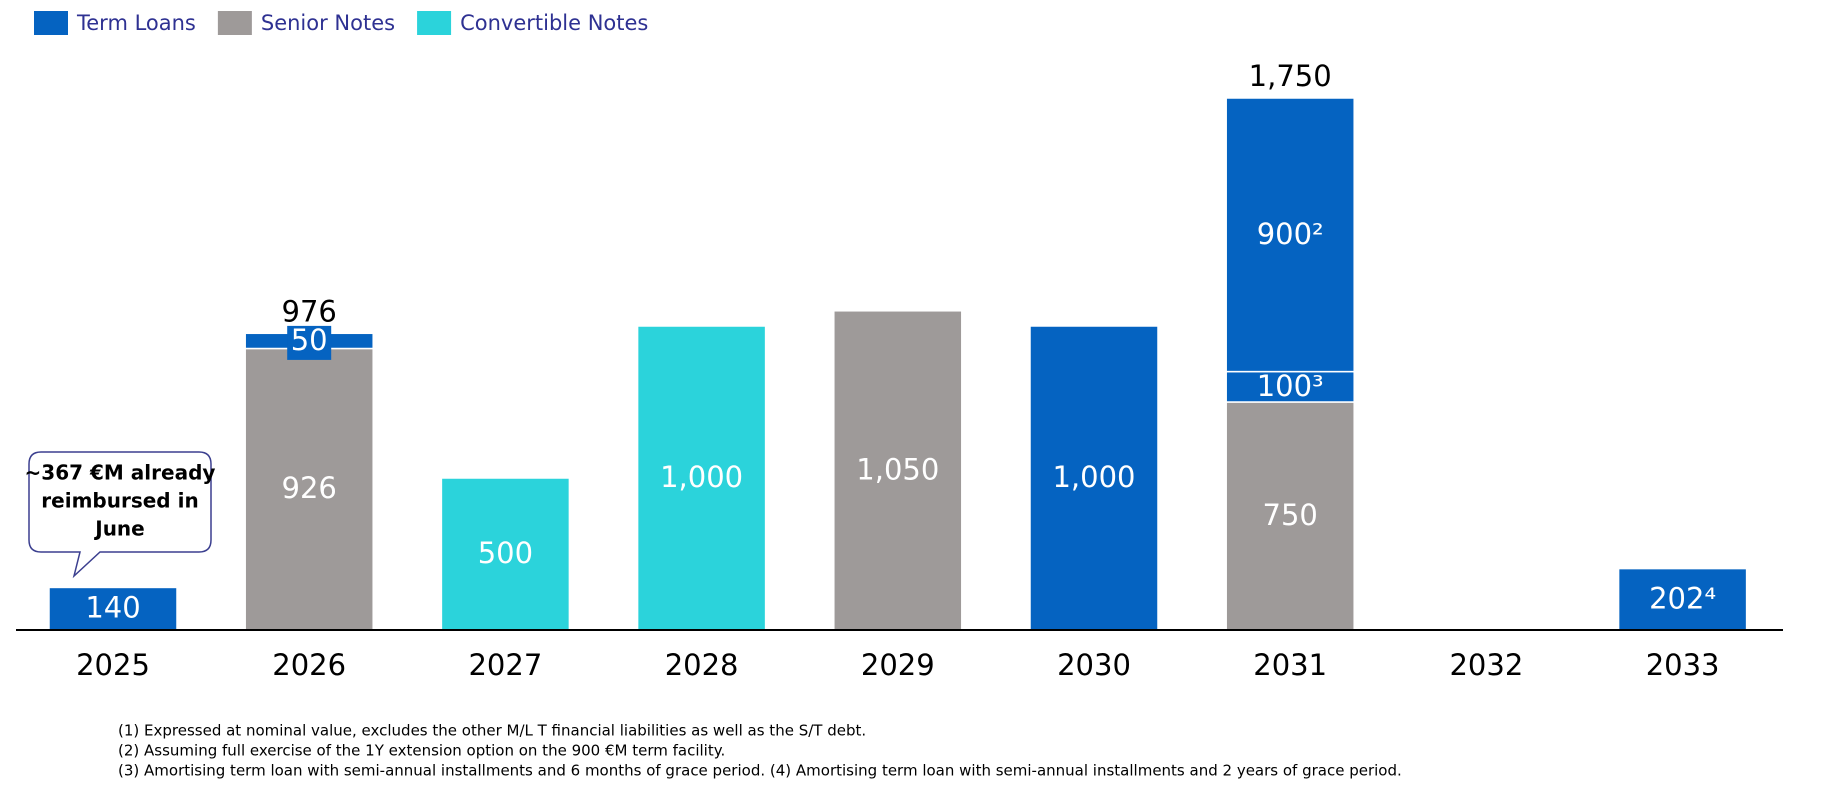 This screenshot has height=799, width=1836. I want to click on legend-label: Term Loans, so click(136, 23).